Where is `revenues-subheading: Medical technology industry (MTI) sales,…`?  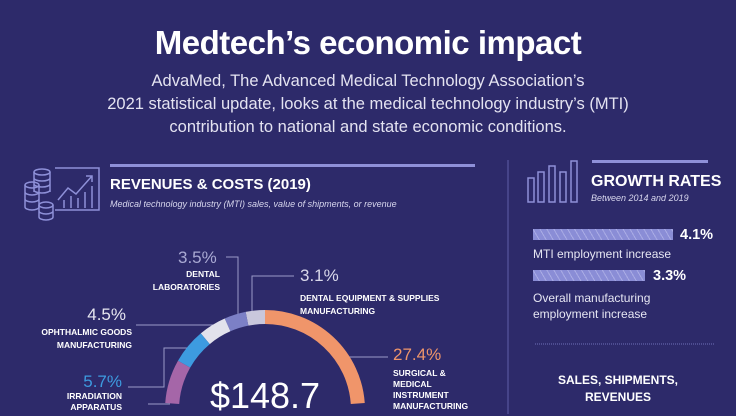
revenues-subheading: Medical technology industry (MTI) sales,… is located at coordinates (253, 204).